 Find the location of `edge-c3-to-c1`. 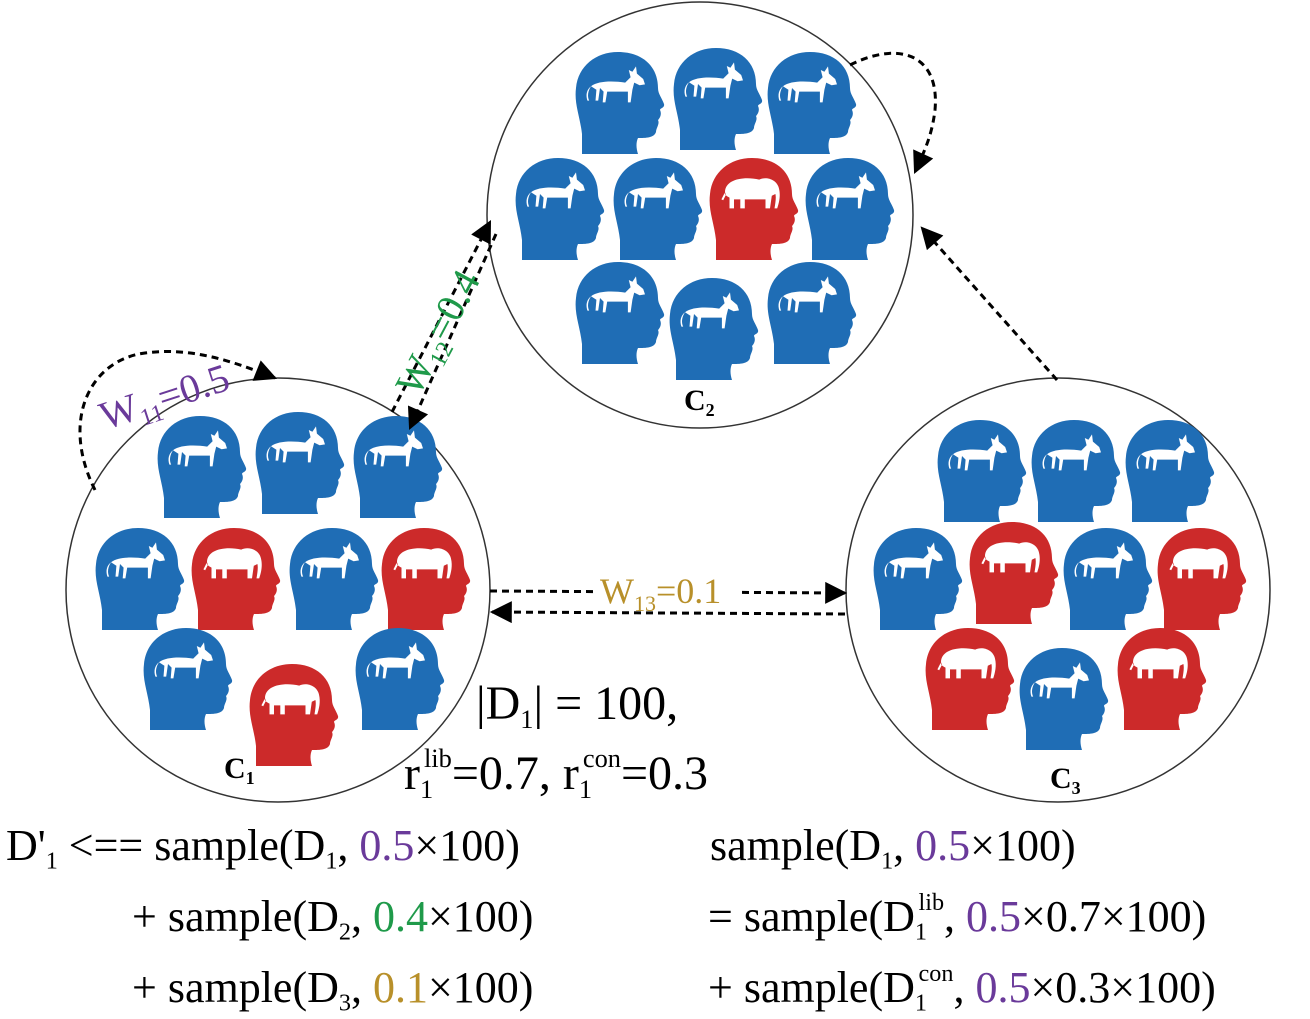

edge-c3-to-c1 is located at coordinates (667, 612).